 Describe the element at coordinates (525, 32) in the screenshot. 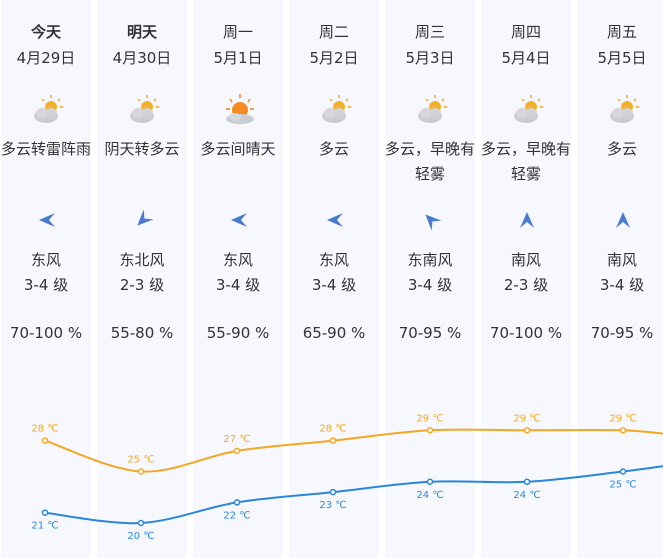

I see `day-name: 周四` at that location.